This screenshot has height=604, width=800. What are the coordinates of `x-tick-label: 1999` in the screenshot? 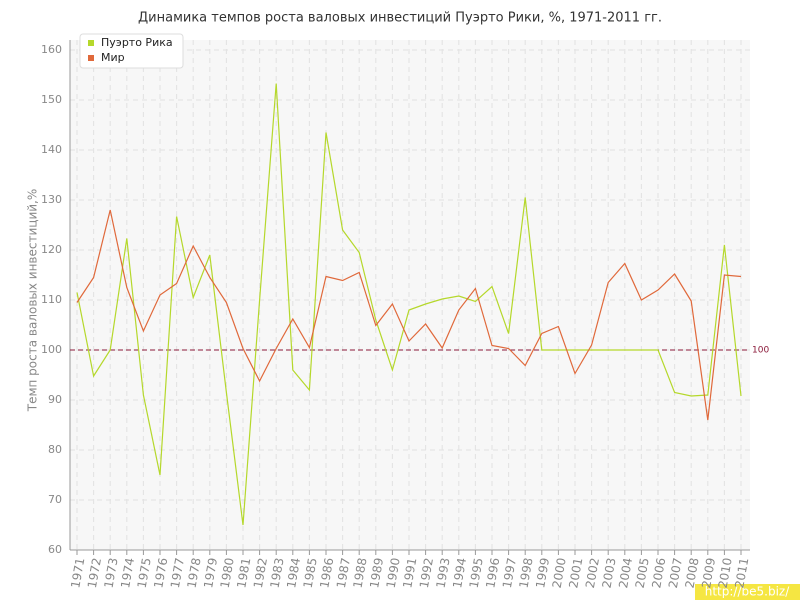 It's located at (542, 573).